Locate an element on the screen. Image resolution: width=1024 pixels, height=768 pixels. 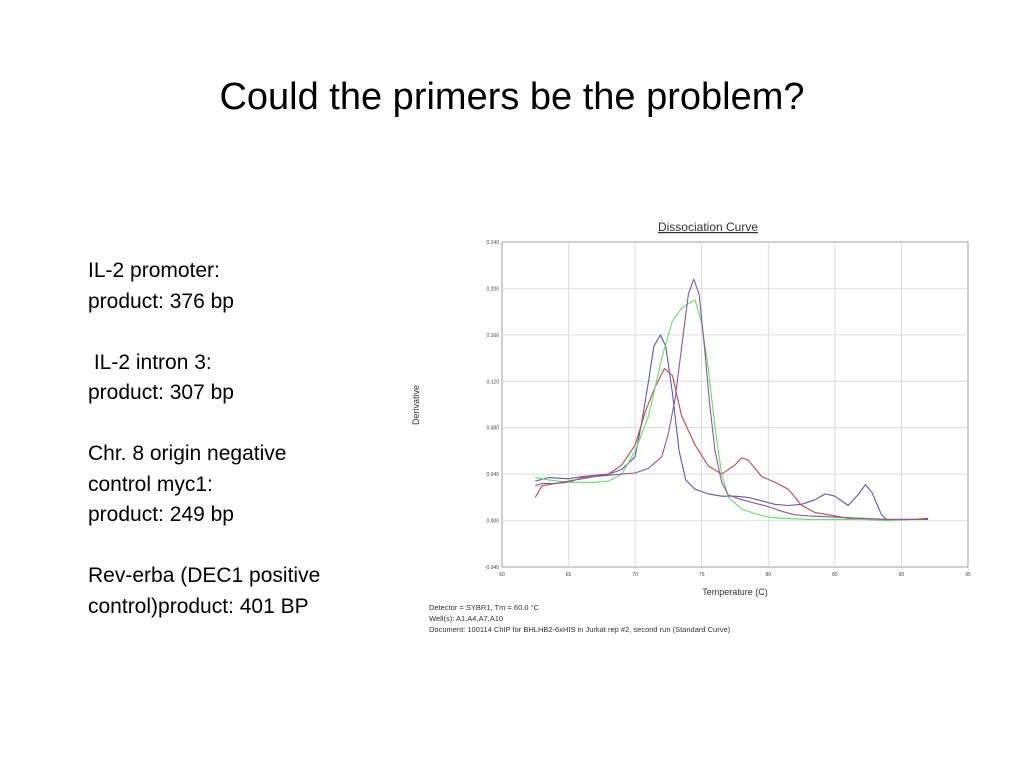
footer-detector: Detector = SYBR1, Tm = 60.0 °C is located at coordinates (484, 607).